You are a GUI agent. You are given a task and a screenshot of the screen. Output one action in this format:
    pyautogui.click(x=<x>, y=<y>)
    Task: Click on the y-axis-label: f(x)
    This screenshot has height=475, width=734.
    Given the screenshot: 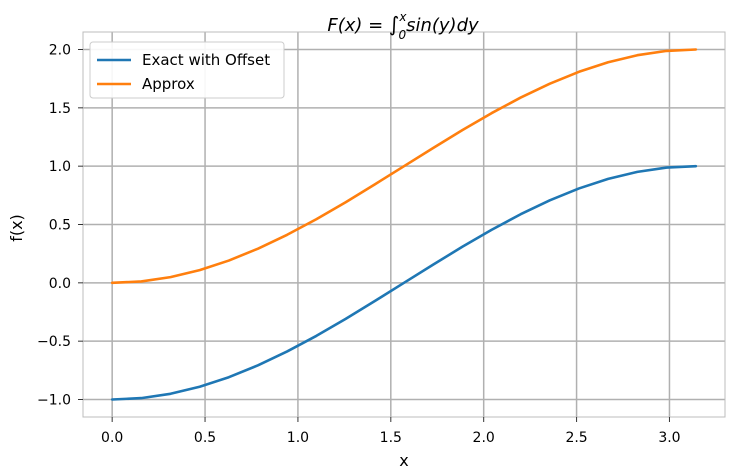 What is the action you would take?
    pyautogui.click(x=16, y=228)
    